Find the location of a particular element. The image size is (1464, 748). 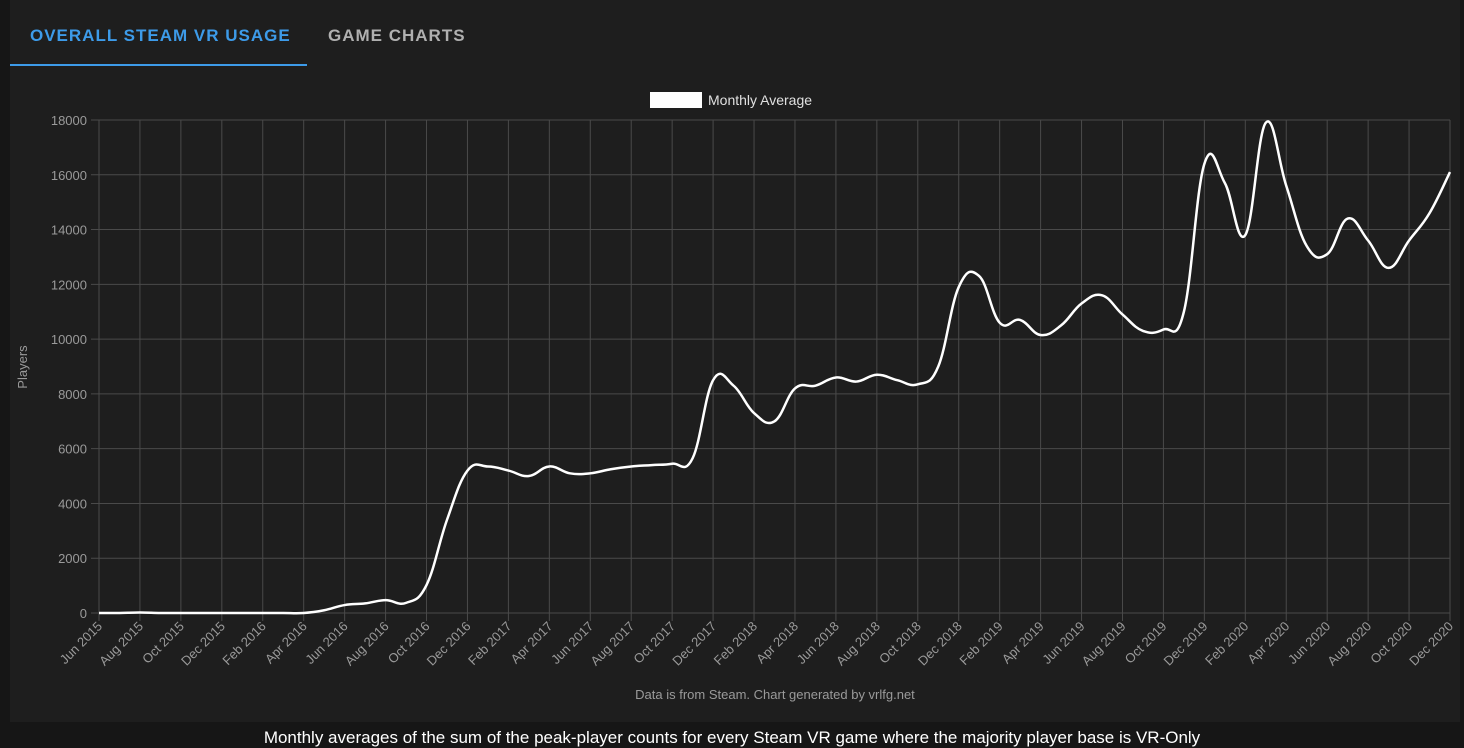

legend-swatch is located at coordinates (676, 100).